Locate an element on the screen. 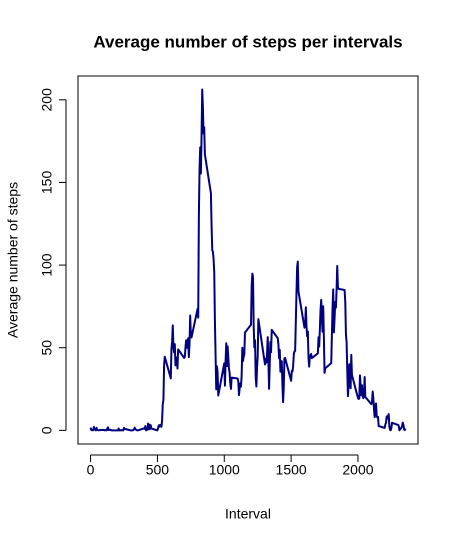 Image resolution: width=458 pixels, height=542 pixels. y-tick-label: 150 is located at coordinates (47, 183).